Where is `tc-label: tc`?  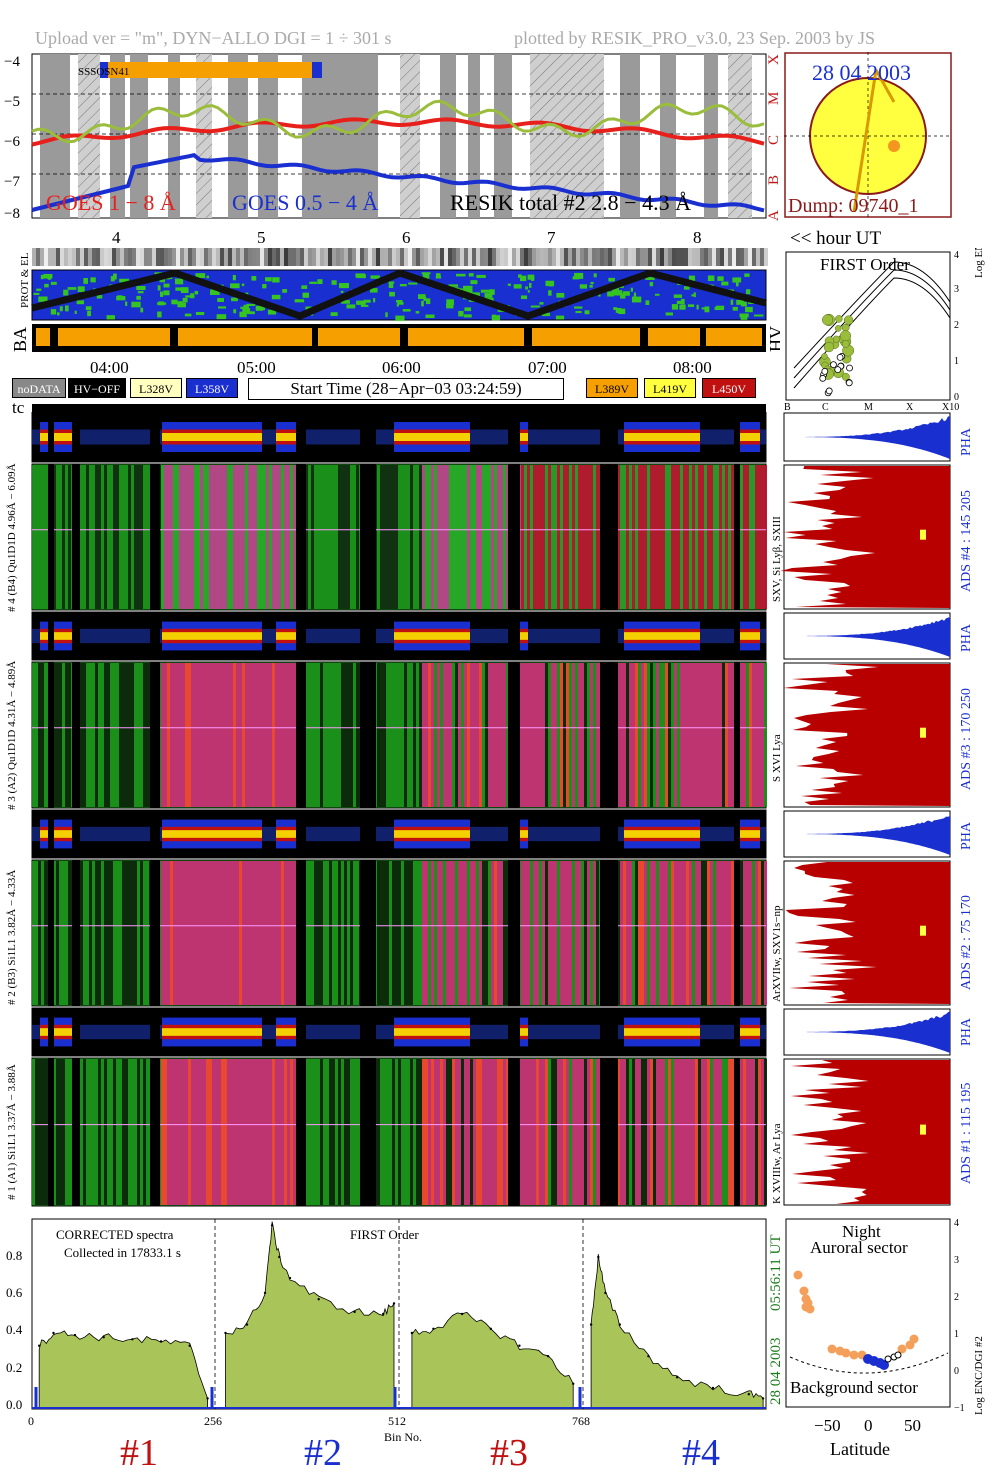 tc-label: tc is located at coordinates (18, 407).